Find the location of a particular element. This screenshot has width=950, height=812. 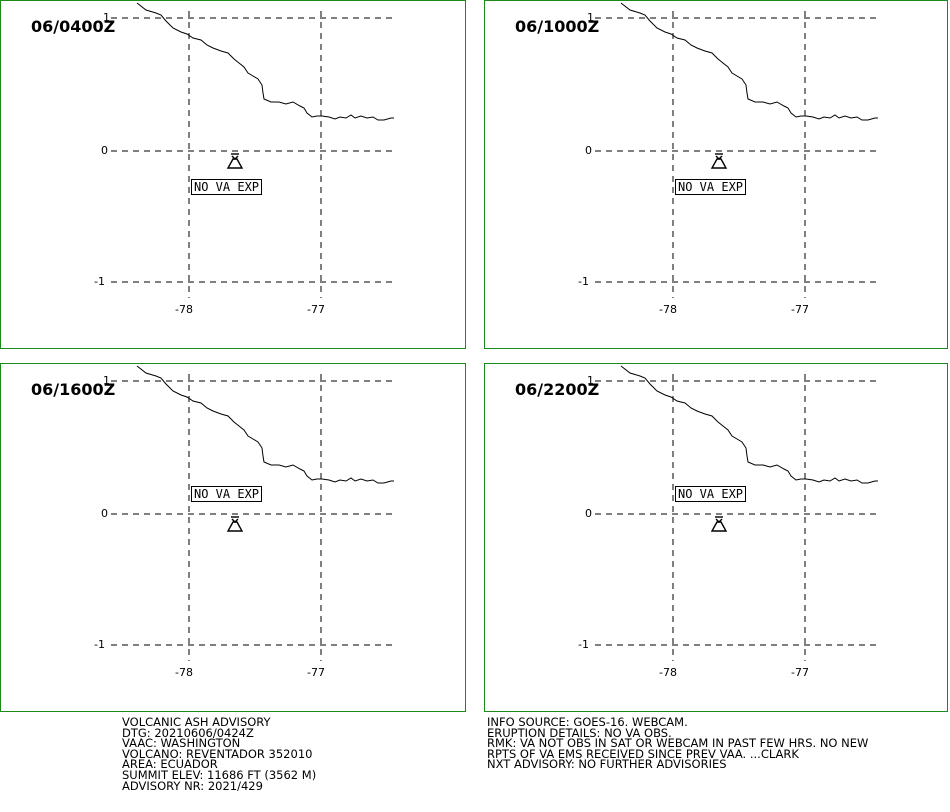

advisory-line: DTG: 20210606/0424Z is located at coordinates (188, 732).